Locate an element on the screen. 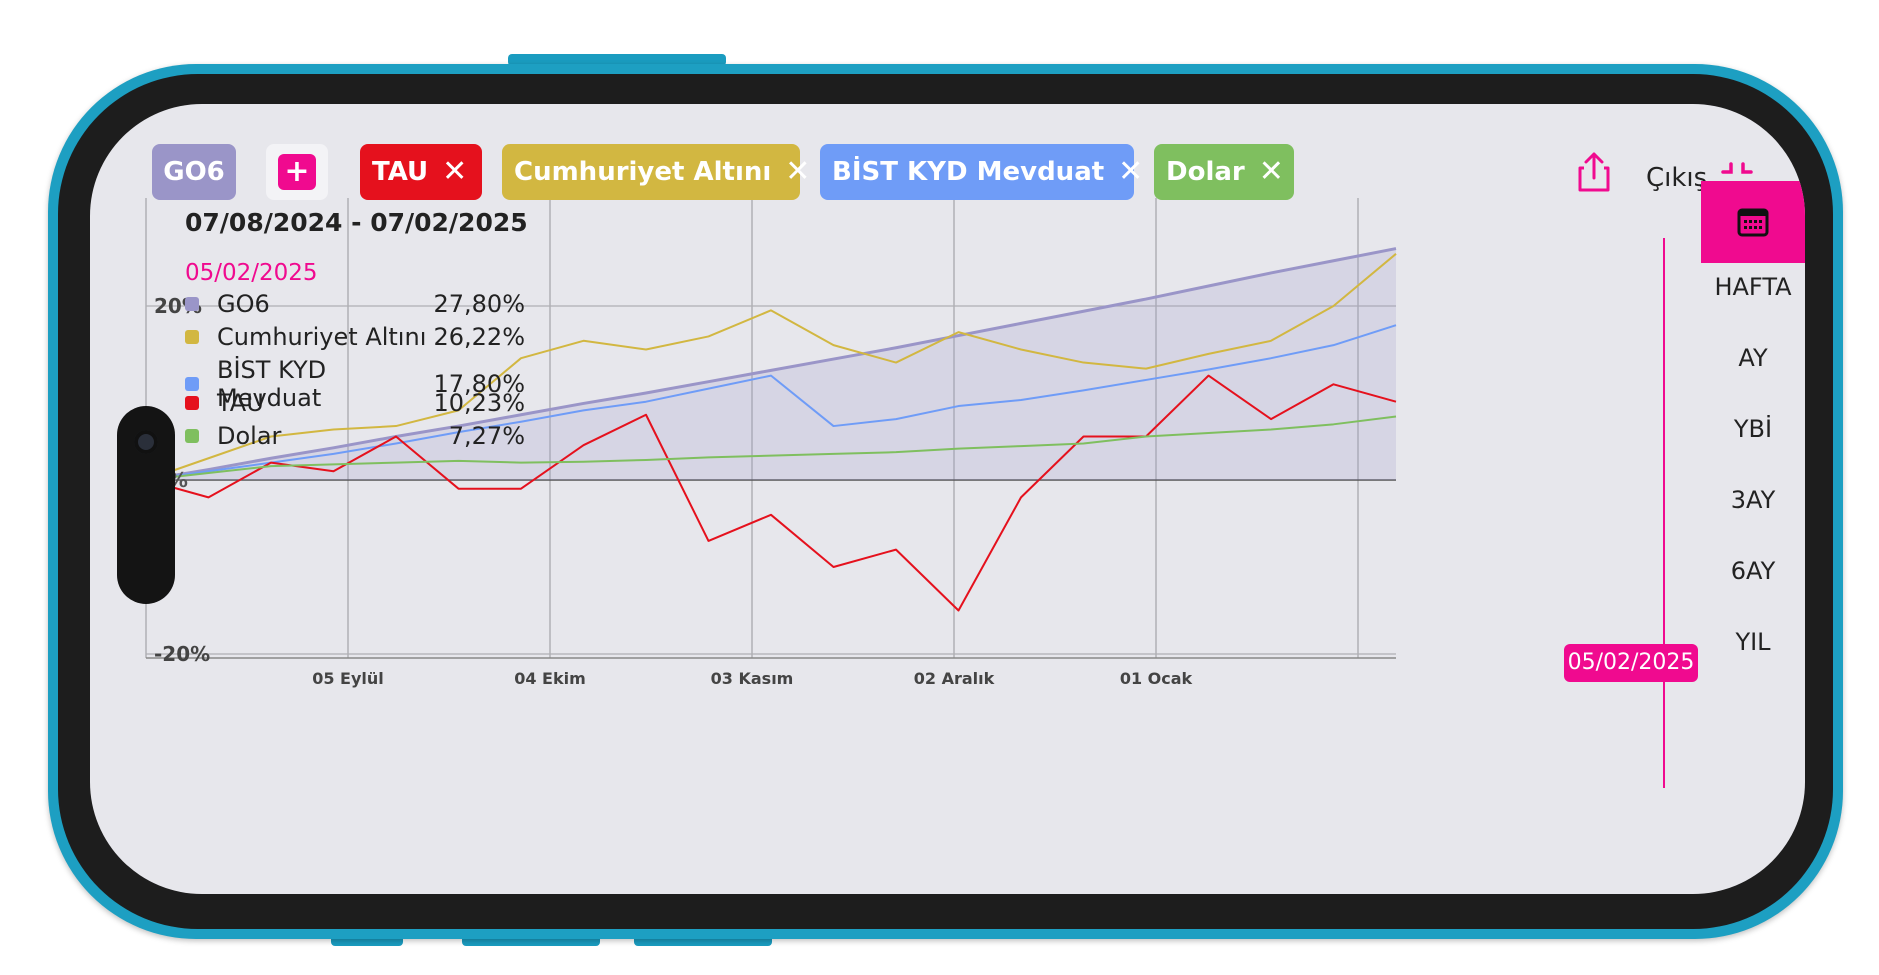 Image resolution: width=1879 pixels, height=975 pixels. tag-label: BİST KYD Mevduat is located at coordinates (968, 172).